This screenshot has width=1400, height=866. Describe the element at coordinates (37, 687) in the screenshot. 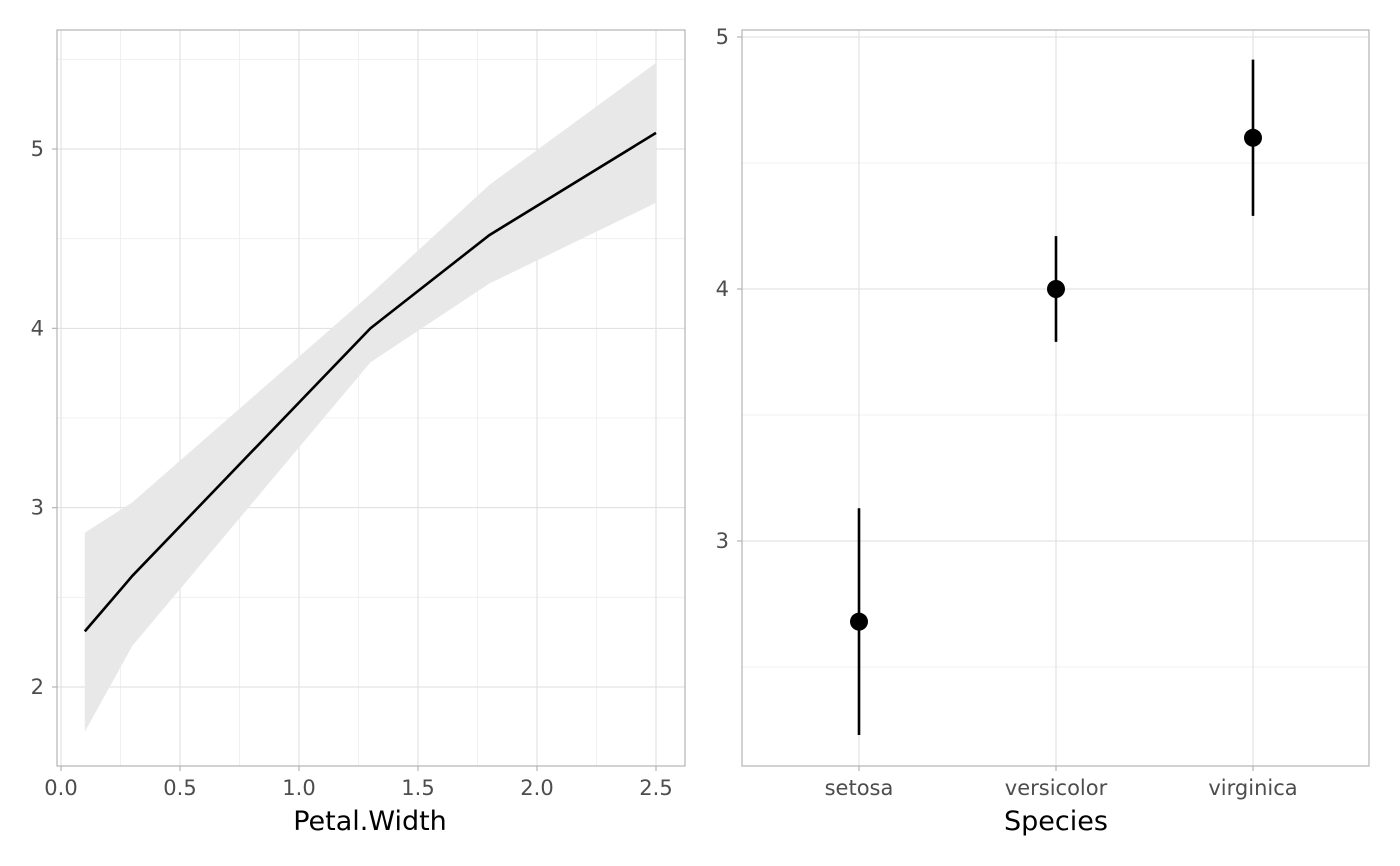

I see `y-tick-label: 2` at that location.